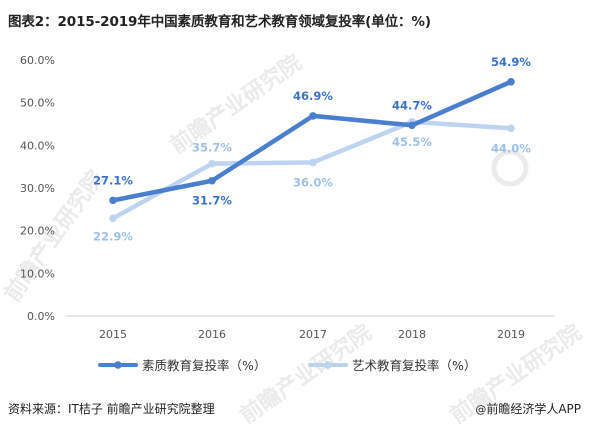 Image resolution: width=589 pixels, height=428 pixels. What do you see at coordinates (412, 105) in the screenshot?
I see `data-label-quality-education: 44.7%` at bounding box center [412, 105].